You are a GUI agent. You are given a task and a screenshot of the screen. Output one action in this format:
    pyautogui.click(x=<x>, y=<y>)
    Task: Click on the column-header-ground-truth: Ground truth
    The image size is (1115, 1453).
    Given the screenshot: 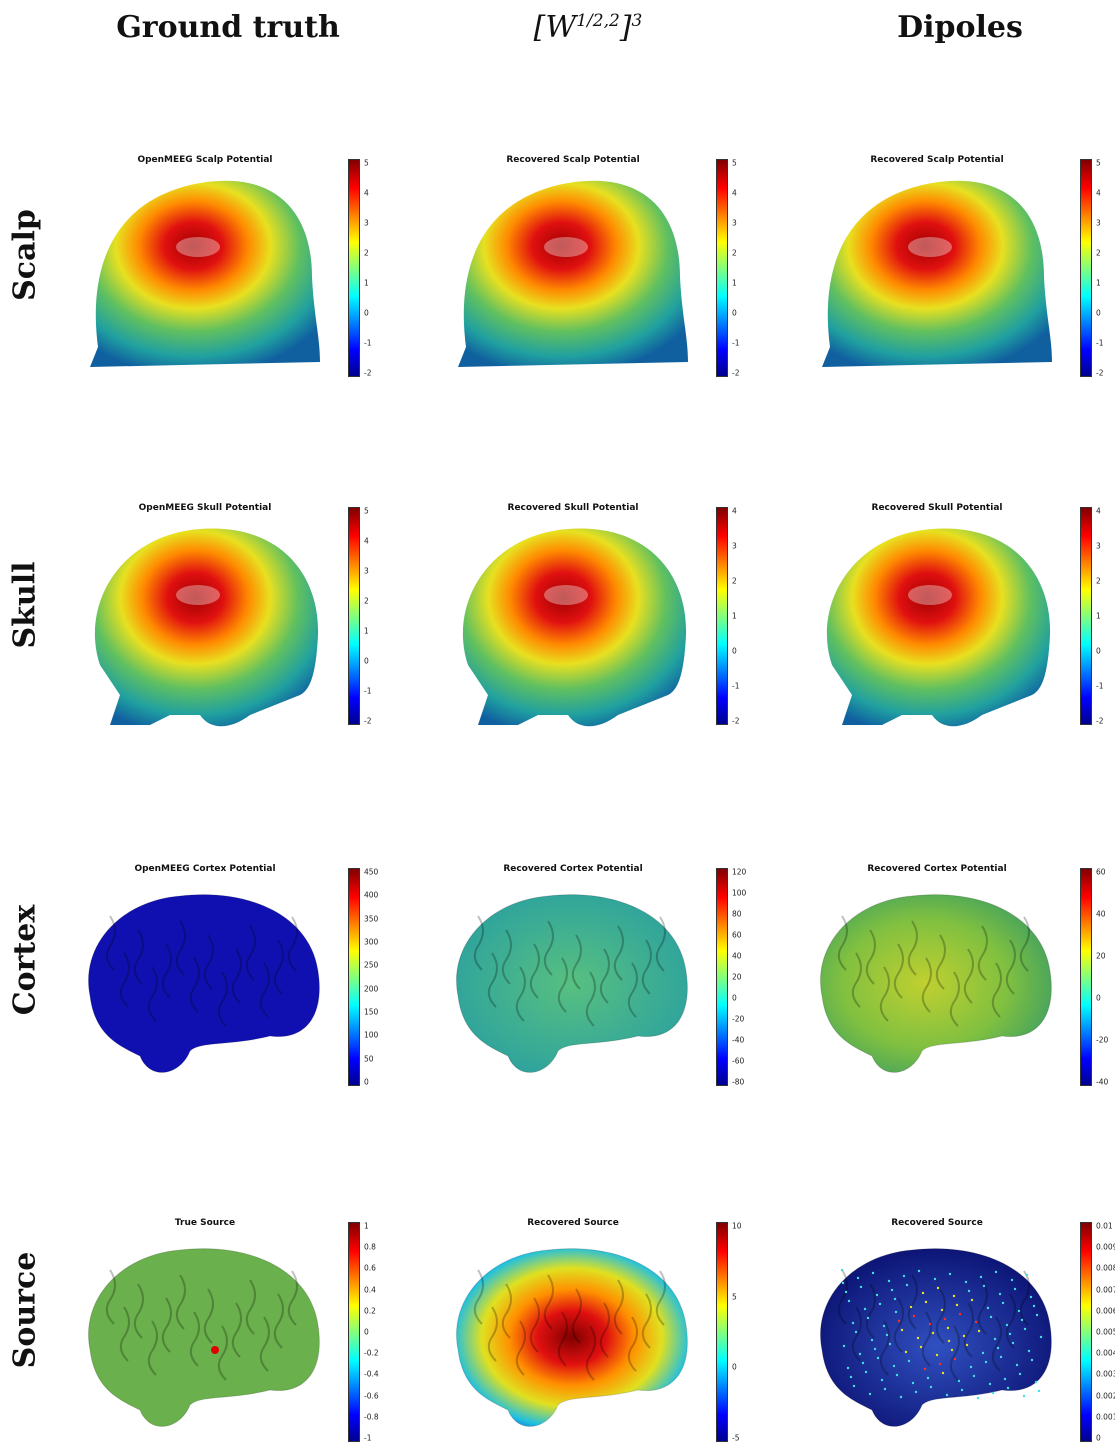 What is the action you would take?
    pyautogui.click(x=228, y=27)
    